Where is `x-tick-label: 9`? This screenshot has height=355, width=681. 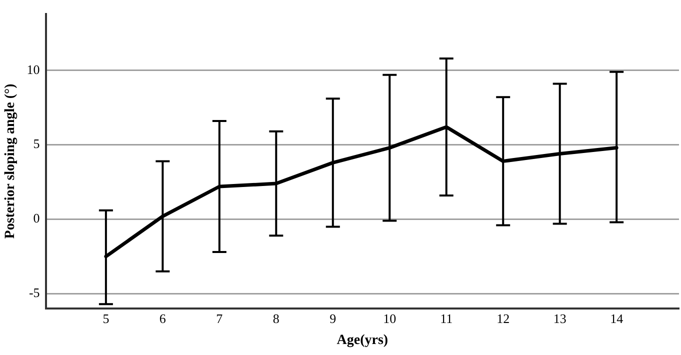 x-tick-label: 9 is located at coordinates (333, 318).